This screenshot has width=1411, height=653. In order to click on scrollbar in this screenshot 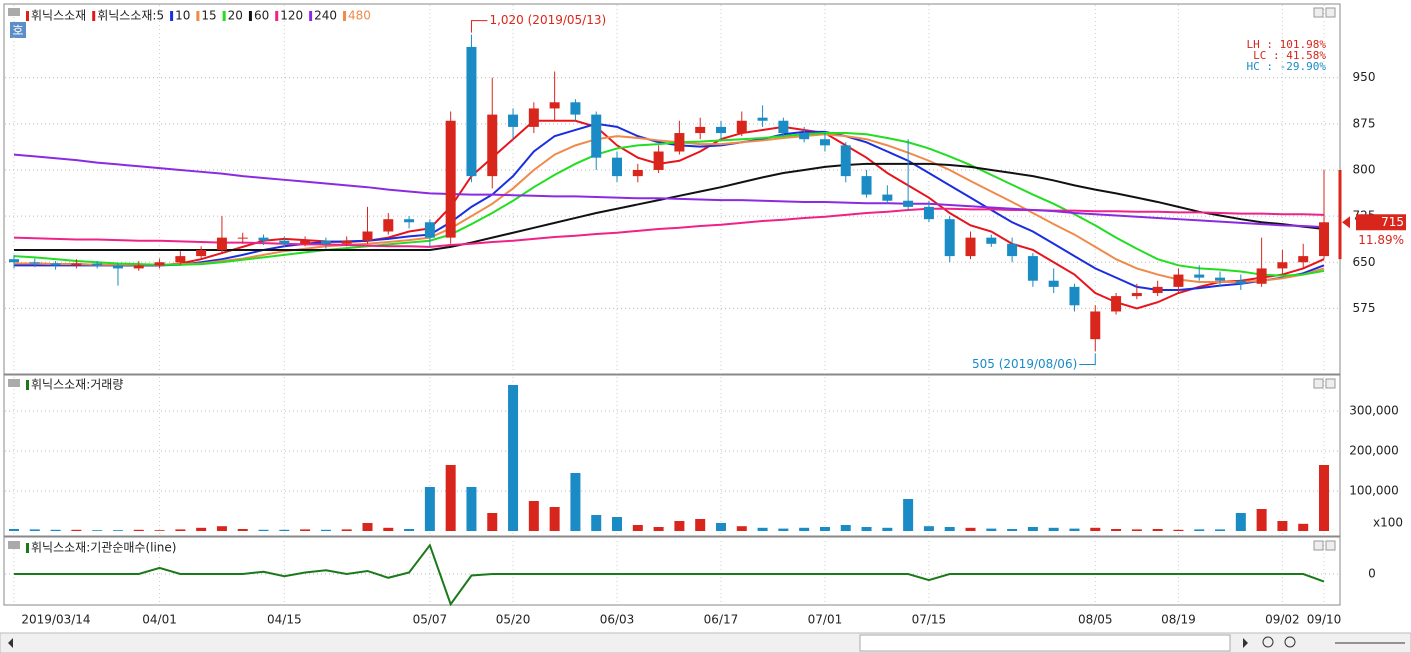, I will do `click(705, 642)`.